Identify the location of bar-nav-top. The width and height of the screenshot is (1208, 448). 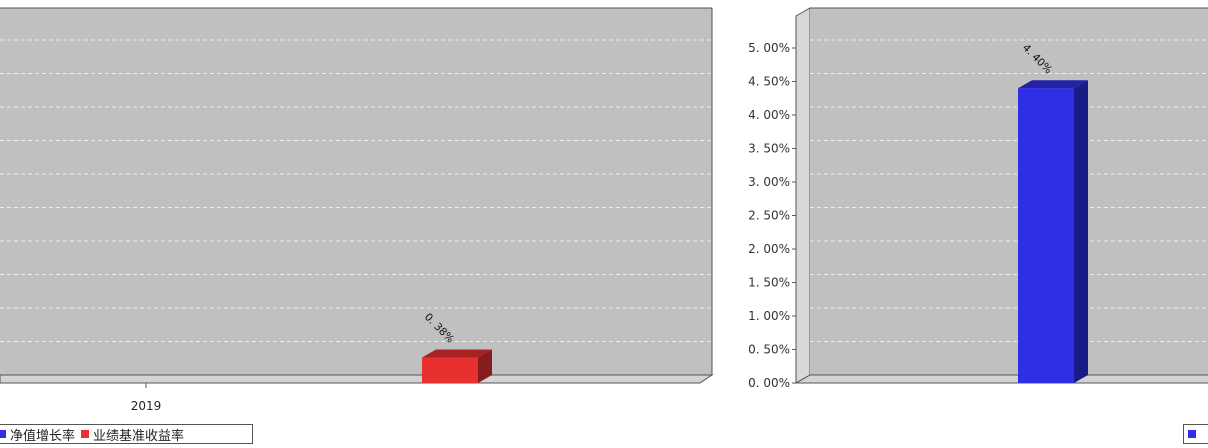
(1053, 84).